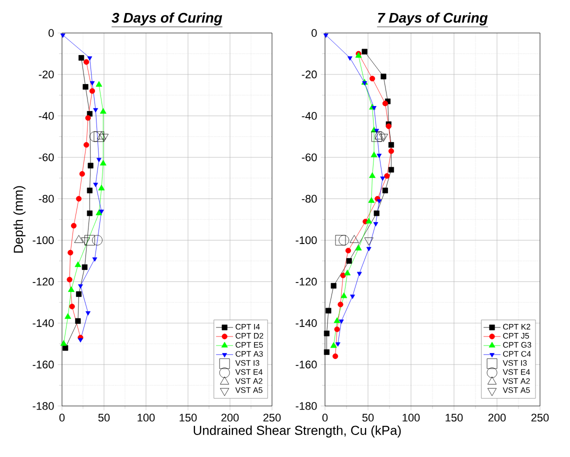  Describe the element at coordinates (433, 19) in the screenshot. I see `chart-title: 7 Days of Curing` at that location.